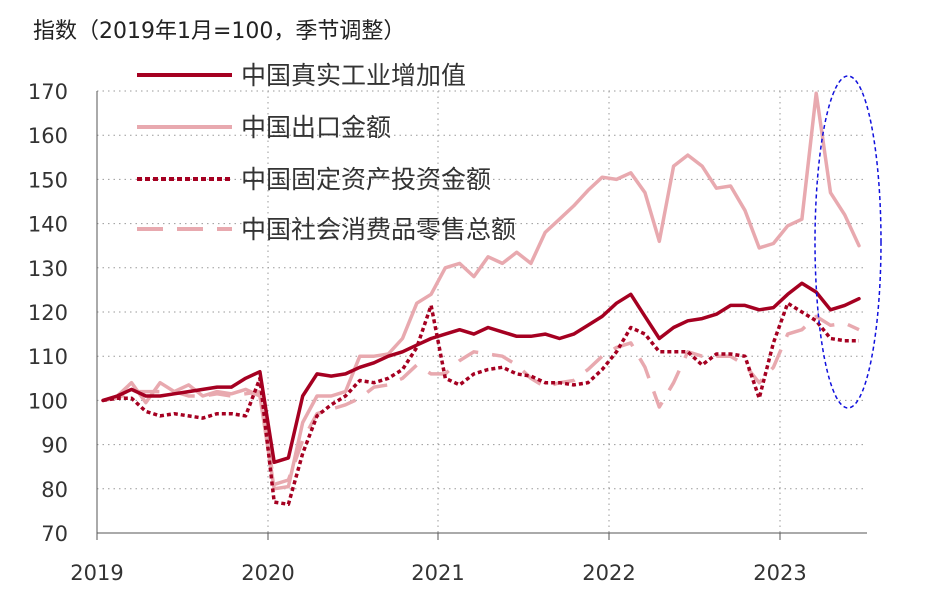 This screenshot has height=603, width=927. I want to click on y-tick-label: 130, so click(48, 269).